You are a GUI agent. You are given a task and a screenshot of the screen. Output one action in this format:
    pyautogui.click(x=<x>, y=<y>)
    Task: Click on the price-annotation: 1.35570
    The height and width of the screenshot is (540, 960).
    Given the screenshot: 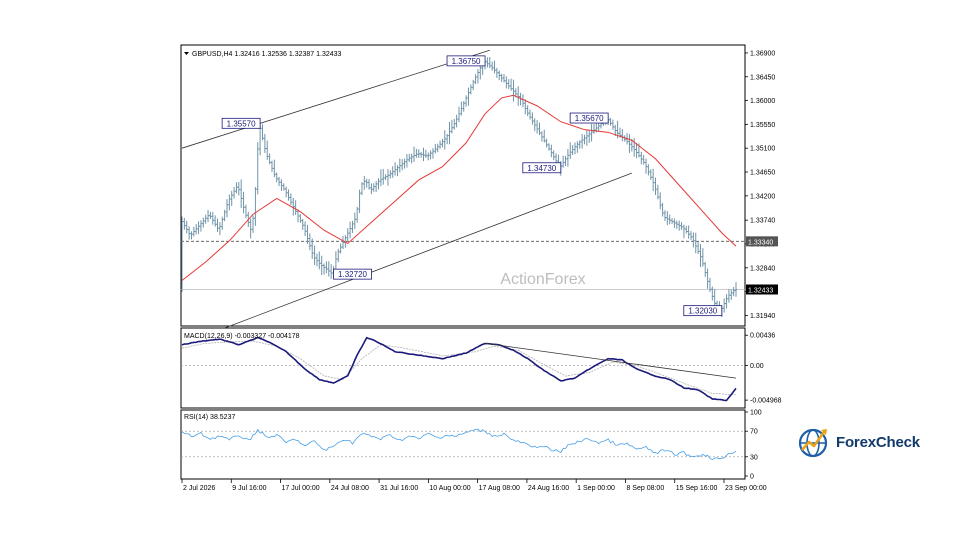 What is the action you would take?
    pyautogui.click(x=241, y=123)
    